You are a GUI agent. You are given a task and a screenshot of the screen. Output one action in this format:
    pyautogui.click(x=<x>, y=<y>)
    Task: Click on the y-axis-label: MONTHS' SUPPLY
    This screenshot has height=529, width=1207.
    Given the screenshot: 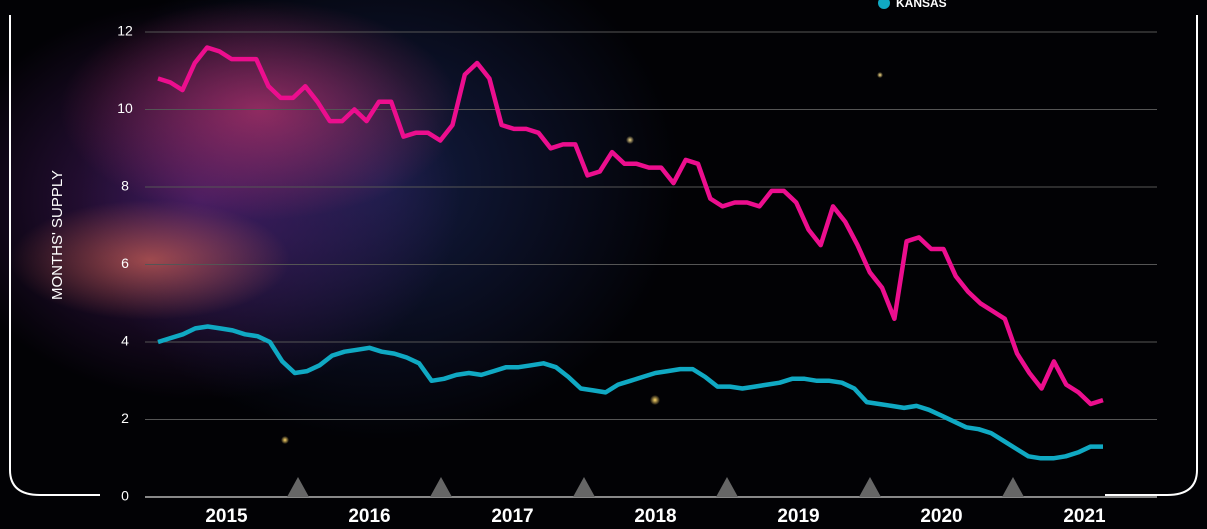 What is the action you would take?
    pyautogui.click(x=57, y=235)
    